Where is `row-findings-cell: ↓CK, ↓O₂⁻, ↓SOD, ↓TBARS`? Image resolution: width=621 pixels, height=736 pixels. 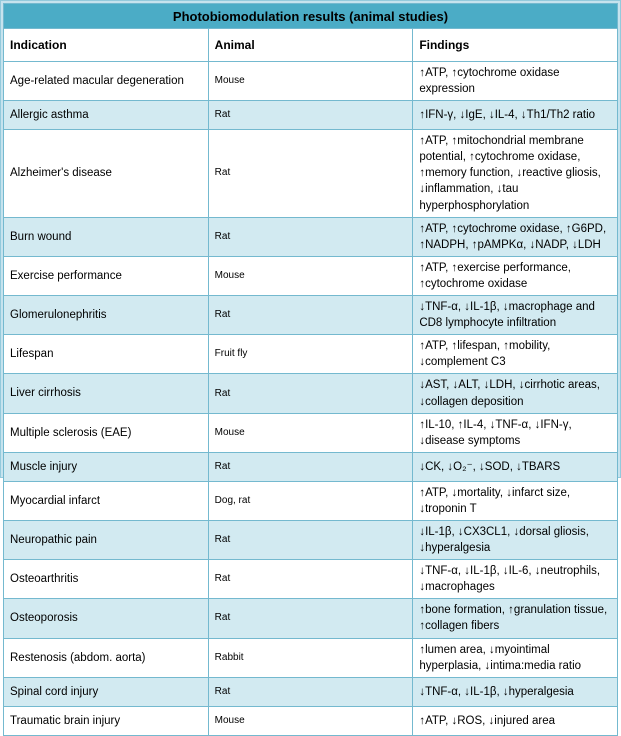
row-findings-cell: ↓CK, ↓O₂⁻, ↓SOD, ↓TBARS is located at coordinates (515, 466).